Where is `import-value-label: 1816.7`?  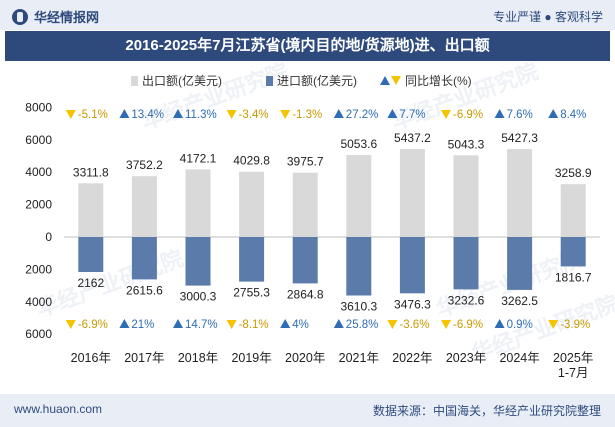
import-value-label: 1816.7 is located at coordinates (573, 277).